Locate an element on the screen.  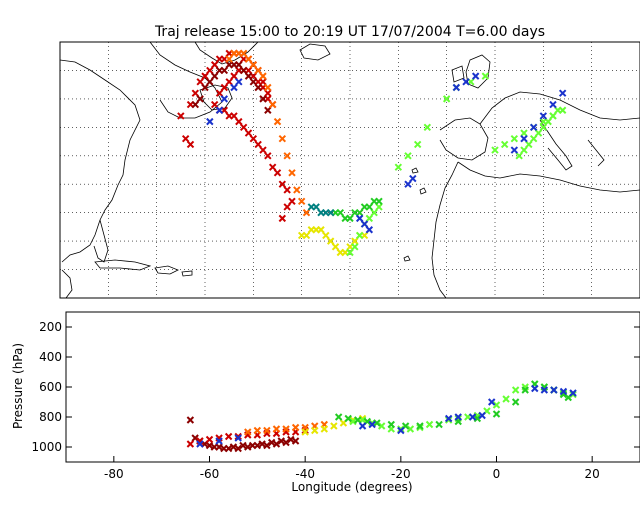
y-tick-label: 1000 is located at coordinates (46, 447).